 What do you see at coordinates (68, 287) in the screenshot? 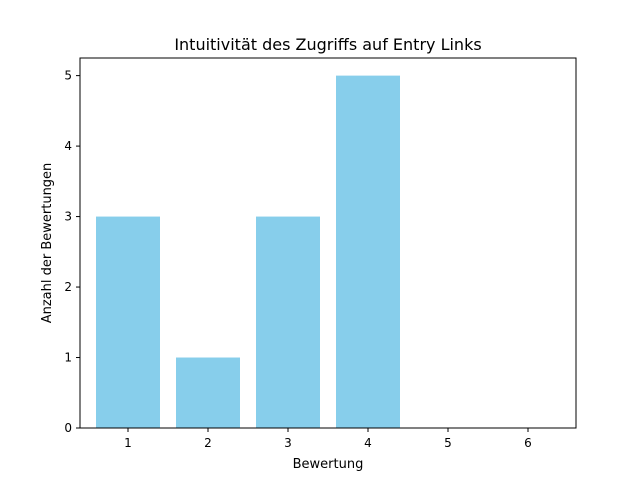
I see `y-tick-label: 2` at bounding box center [68, 287].